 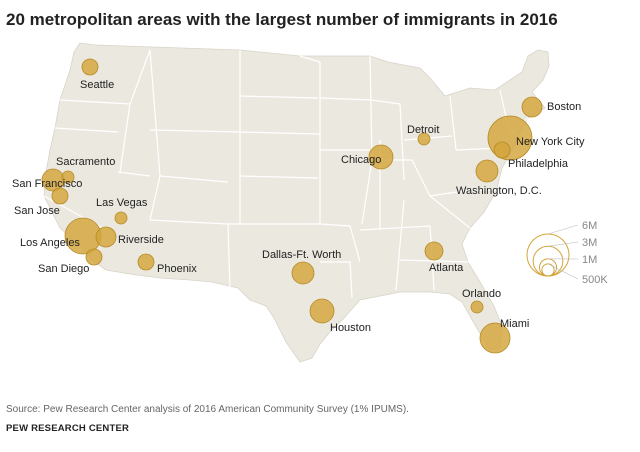 I want to click on metro-label: Atlanta, so click(x=446, y=268).